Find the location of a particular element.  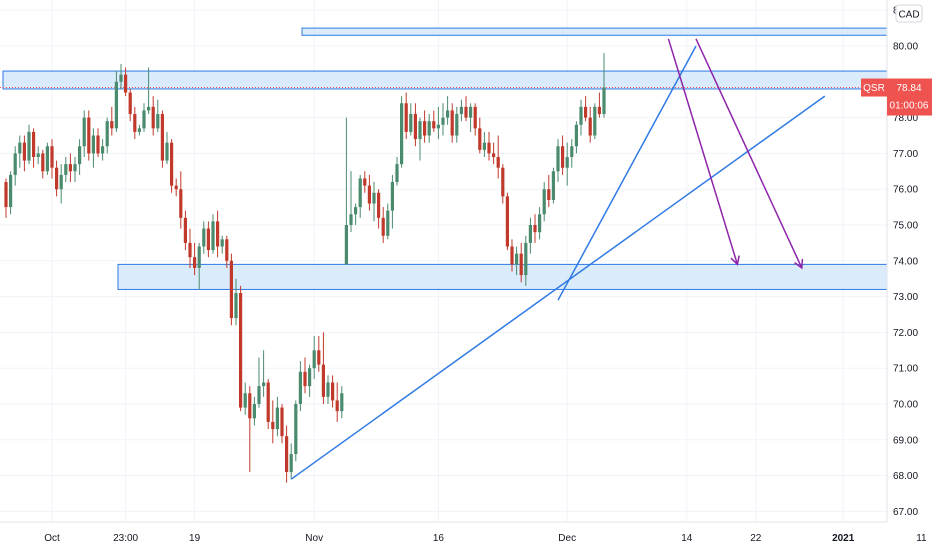

price-tick-label: 69.00 is located at coordinates (905, 440).